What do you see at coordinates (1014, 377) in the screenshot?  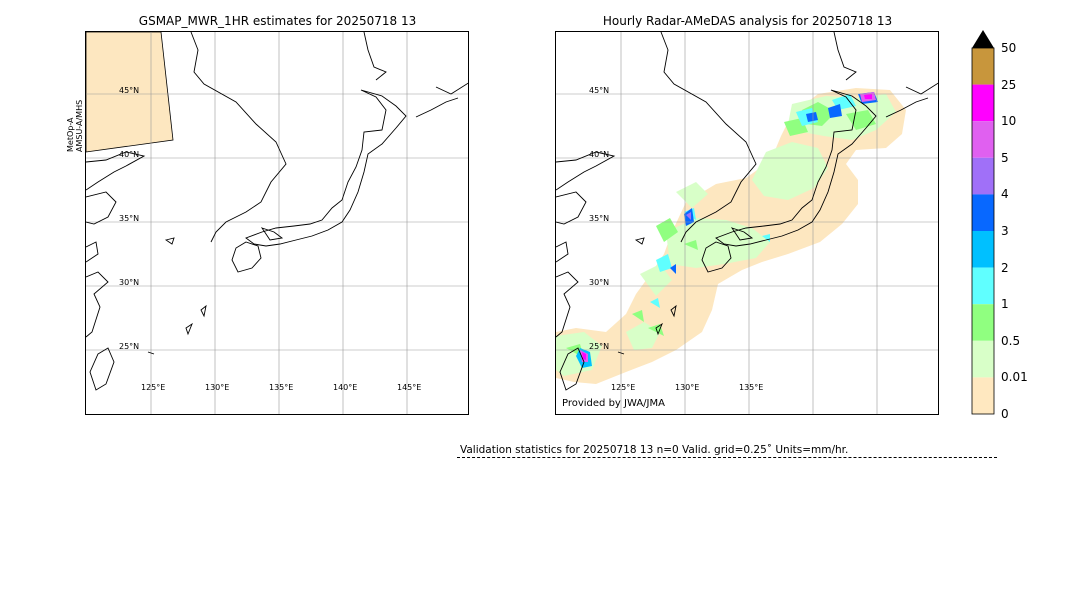 I see `colorbar-tick-label: 0.01` at bounding box center [1014, 377].